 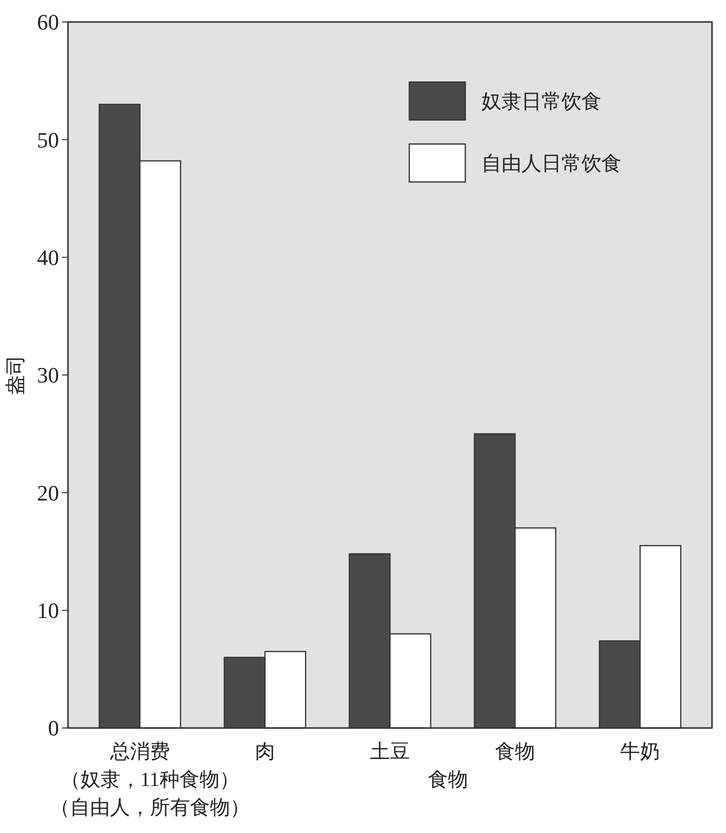 What do you see at coordinates (48, 257) in the screenshot?
I see `y-tick-label: 40` at bounding box center [48, 257].